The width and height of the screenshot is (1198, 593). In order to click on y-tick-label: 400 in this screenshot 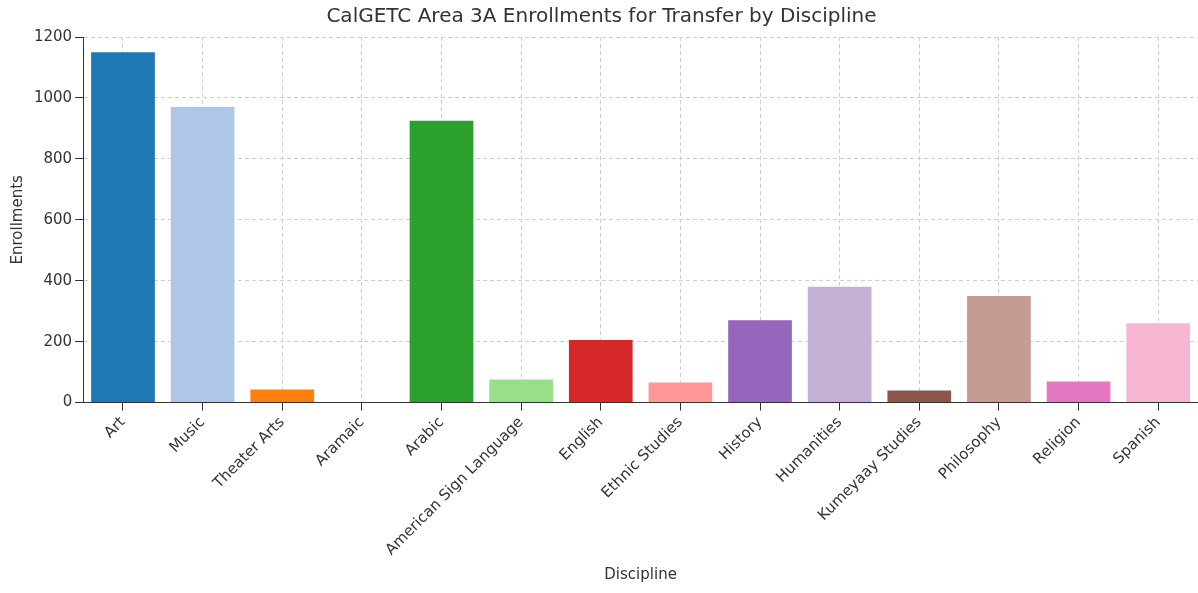, I will do `click(58, 279)`.